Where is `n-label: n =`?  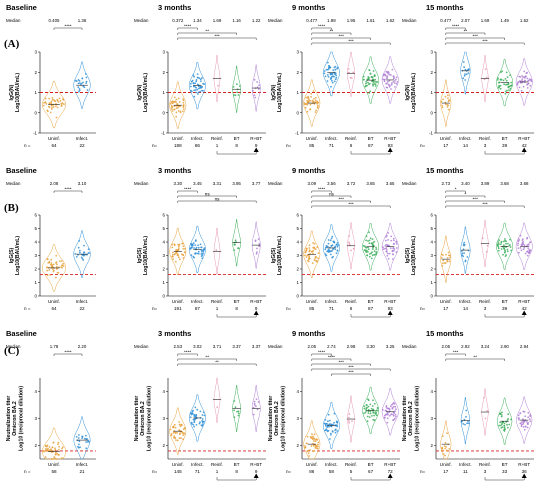
n-label: n = is located at coordinates (27, 308).